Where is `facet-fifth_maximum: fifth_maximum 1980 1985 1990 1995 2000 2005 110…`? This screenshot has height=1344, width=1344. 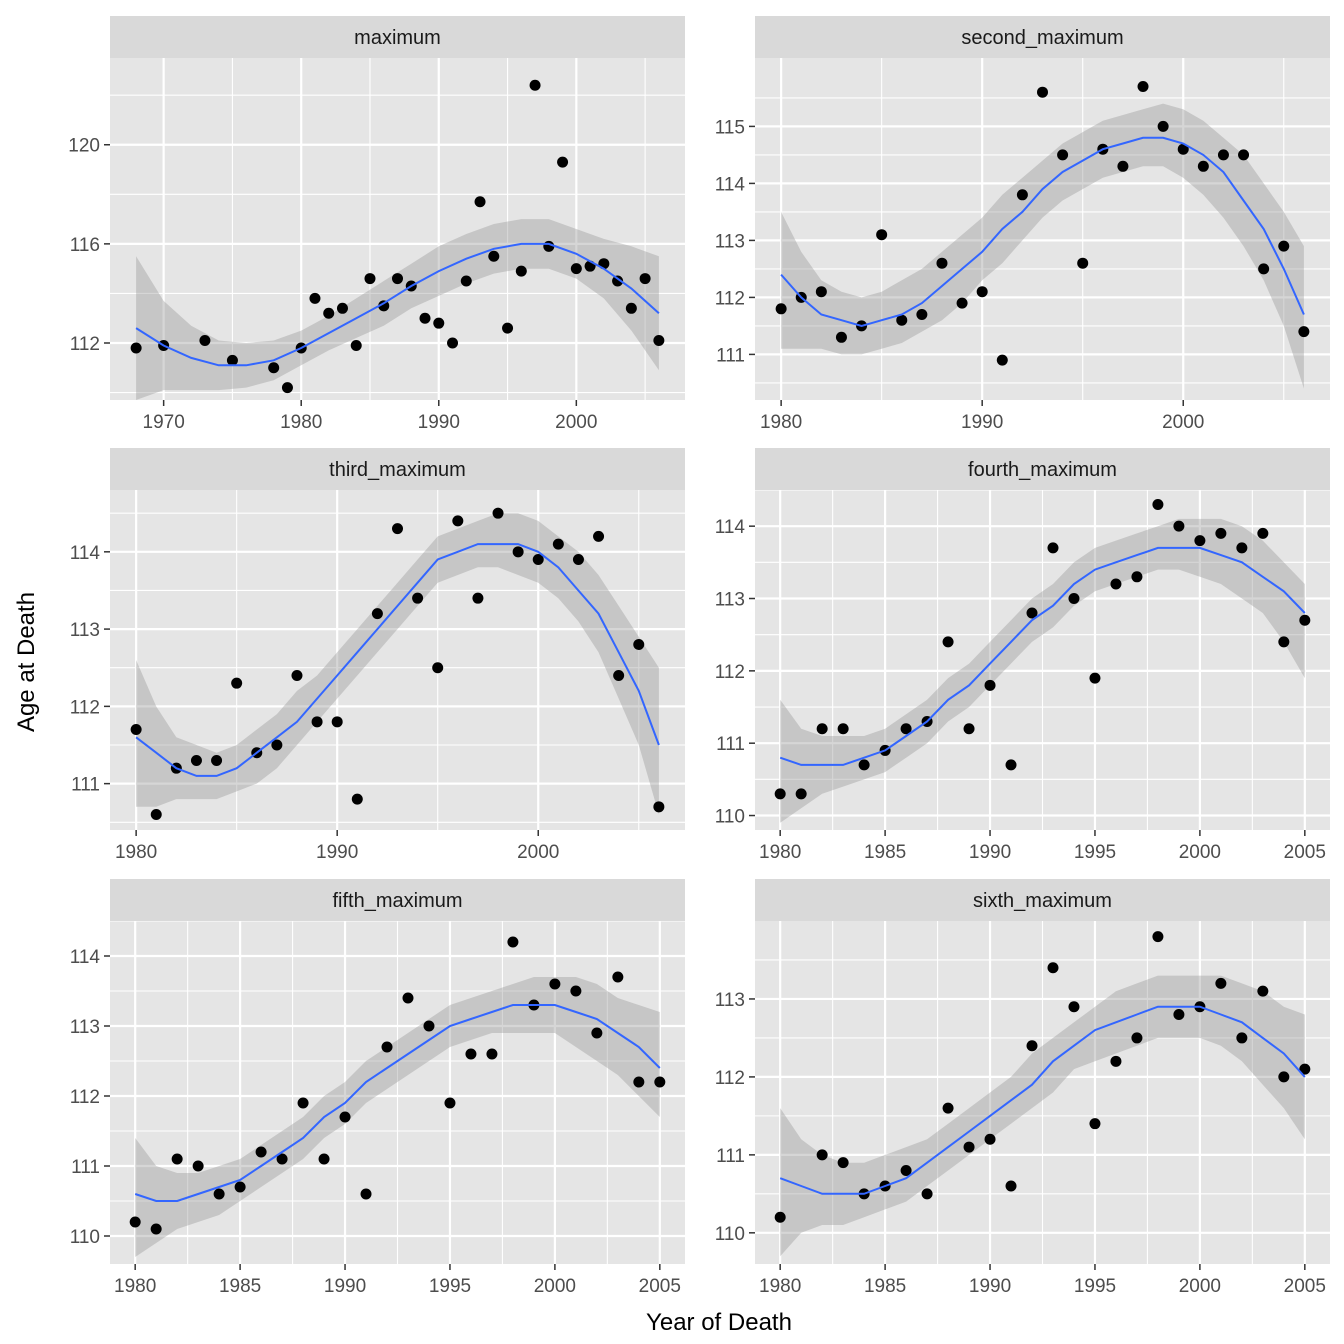
facet-fifth_maximum: fifth_maximum 1980 1985 1990 1995 2000 2005 110… is located at coordinates (377, 1088).